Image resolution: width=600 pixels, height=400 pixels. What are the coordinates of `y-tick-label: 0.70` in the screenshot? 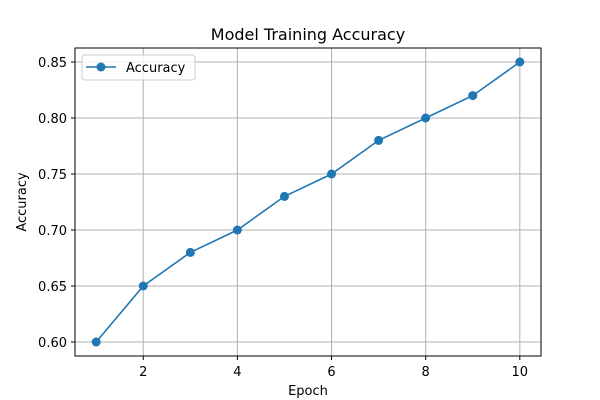 It's located at (52, 231).